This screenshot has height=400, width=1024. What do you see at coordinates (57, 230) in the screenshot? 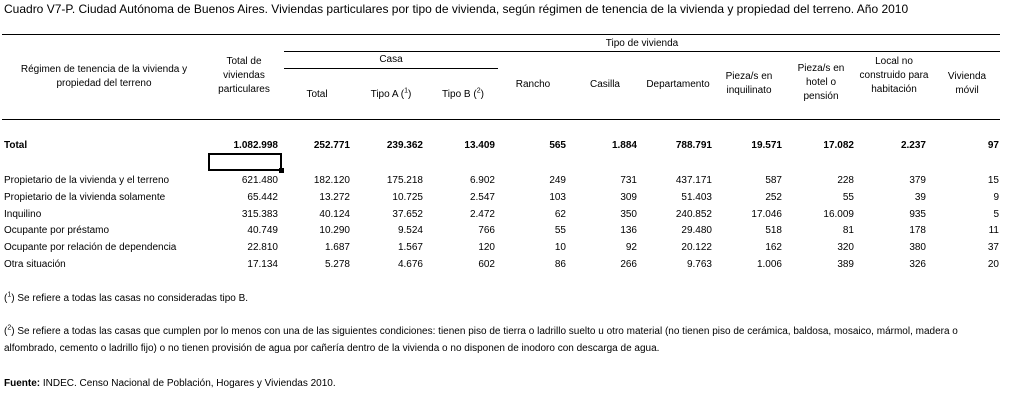
I see `row-label: Ocupante por préstamo` at bounding box center [57, 230].